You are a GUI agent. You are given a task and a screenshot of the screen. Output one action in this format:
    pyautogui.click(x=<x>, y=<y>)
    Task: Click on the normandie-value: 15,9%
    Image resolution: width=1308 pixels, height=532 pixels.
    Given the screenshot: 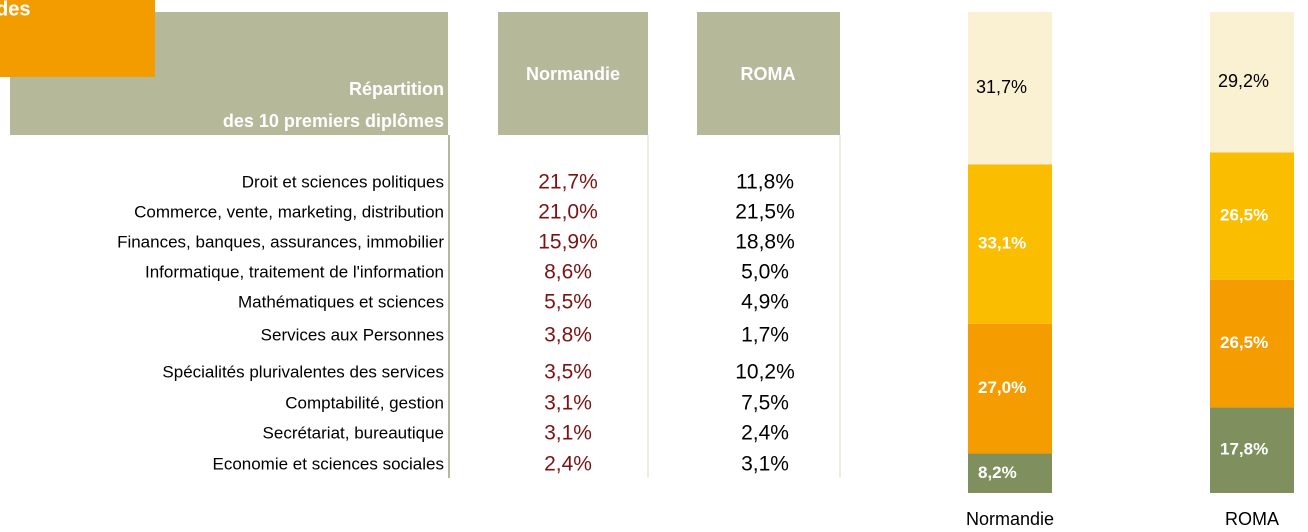 What is the action you would take?
    pyautogui.click(x=568, y=242)
    